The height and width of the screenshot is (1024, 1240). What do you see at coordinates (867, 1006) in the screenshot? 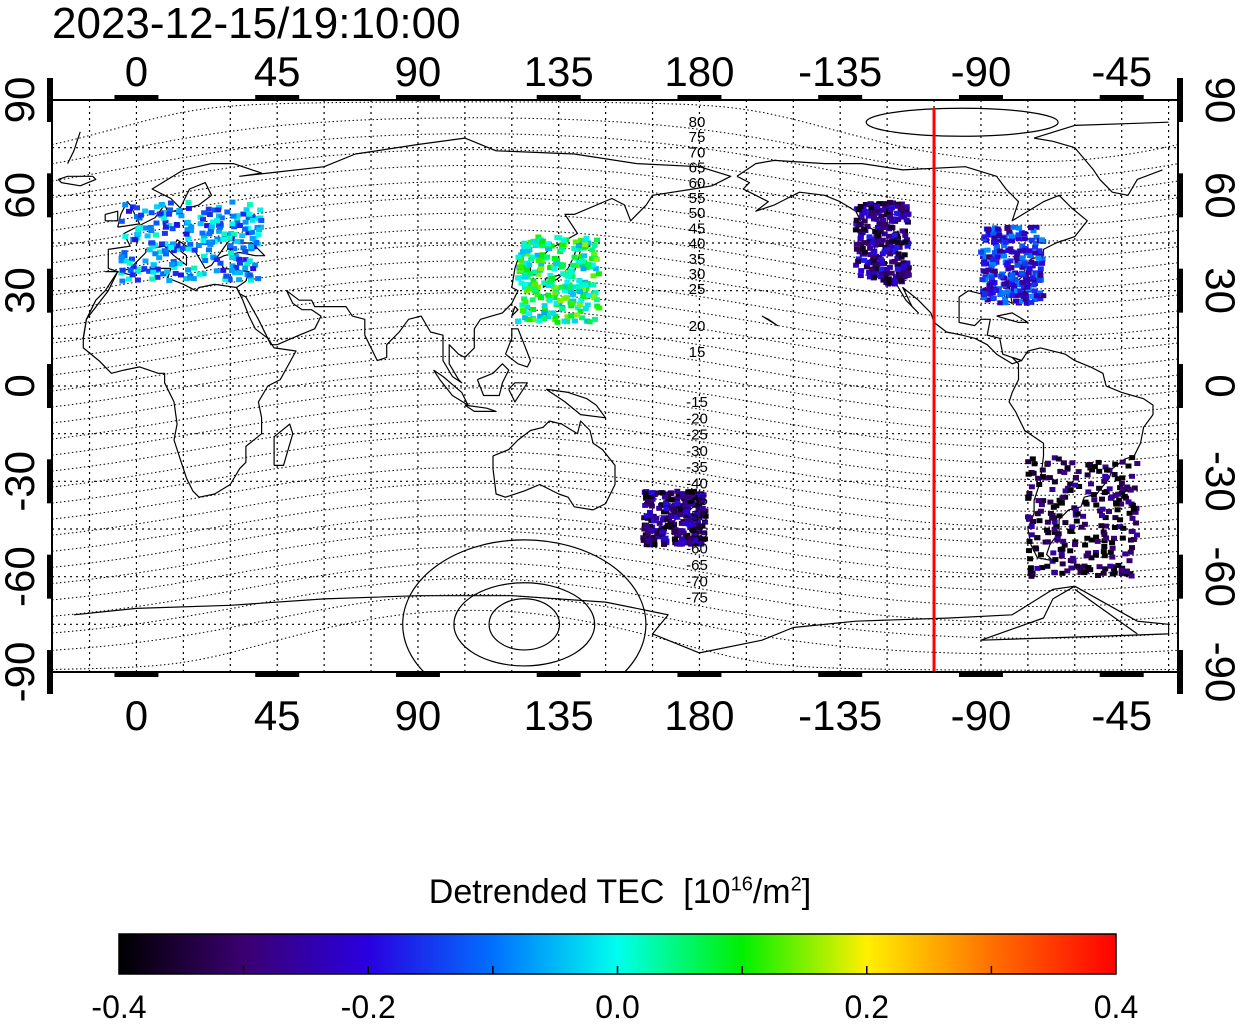
I see `colorbar-tick-label: 0.2` at bounding box center [867, 1006].